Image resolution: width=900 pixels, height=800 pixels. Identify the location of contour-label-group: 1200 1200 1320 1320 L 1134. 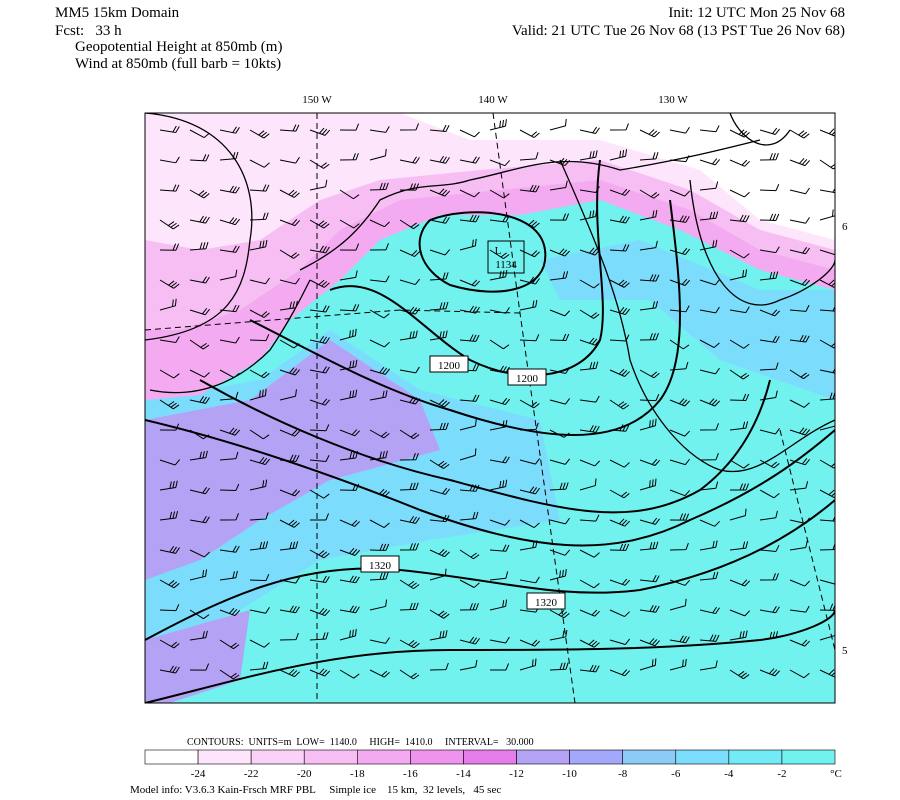
(463, 425).